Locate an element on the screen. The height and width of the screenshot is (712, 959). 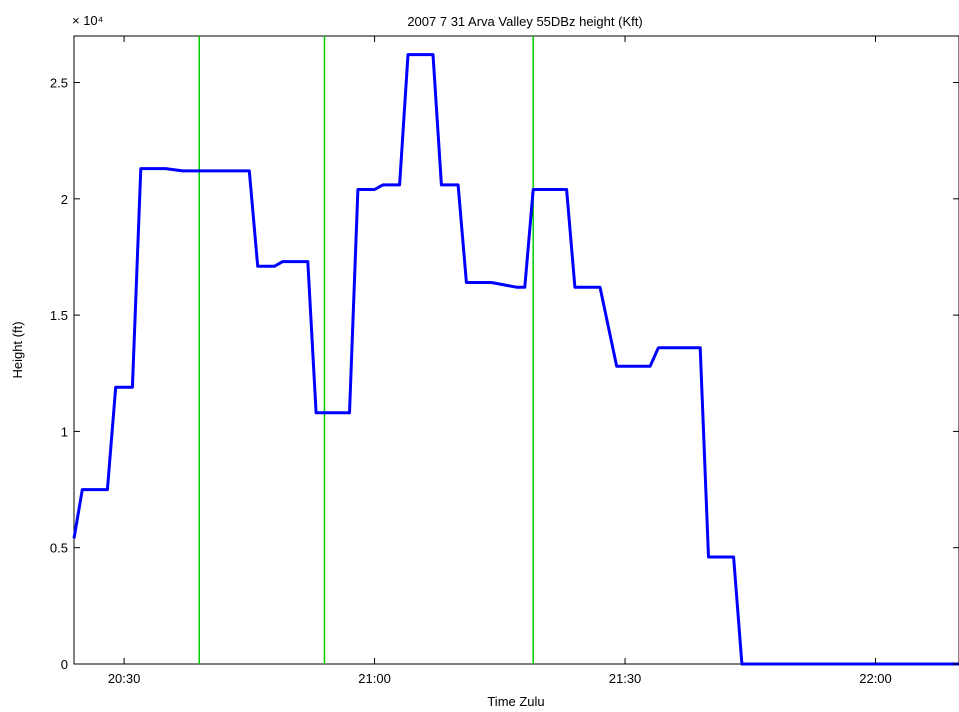
y-tick-label-3: 1.5 is located at coordinates (59, 315).